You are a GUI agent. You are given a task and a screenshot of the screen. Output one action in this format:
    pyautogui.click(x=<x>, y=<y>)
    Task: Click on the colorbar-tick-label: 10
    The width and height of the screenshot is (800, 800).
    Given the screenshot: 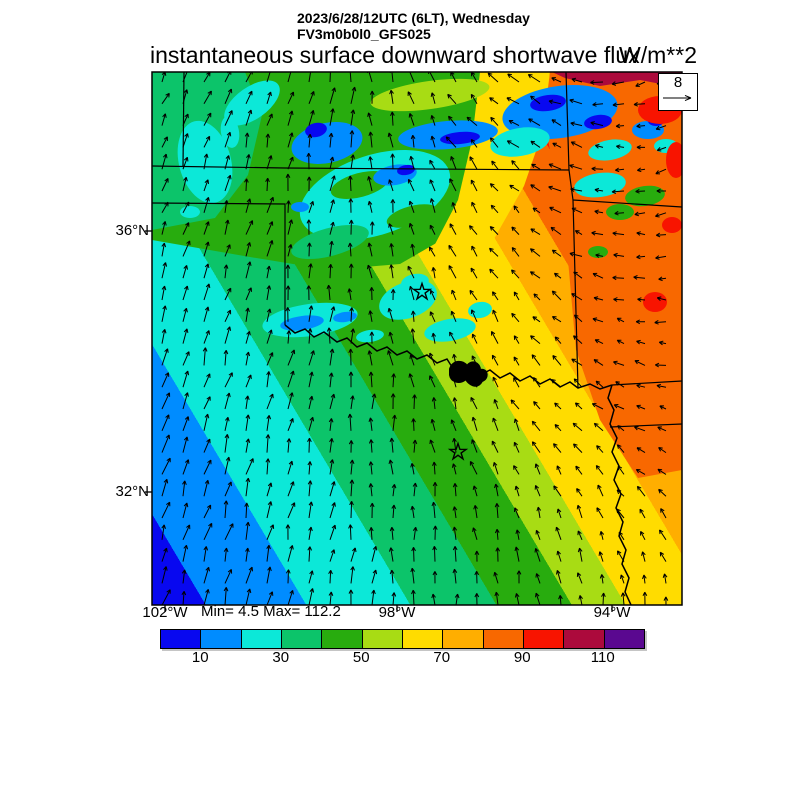 What is the action you would take?
    pyautogui.click(x=200, y=657)
    